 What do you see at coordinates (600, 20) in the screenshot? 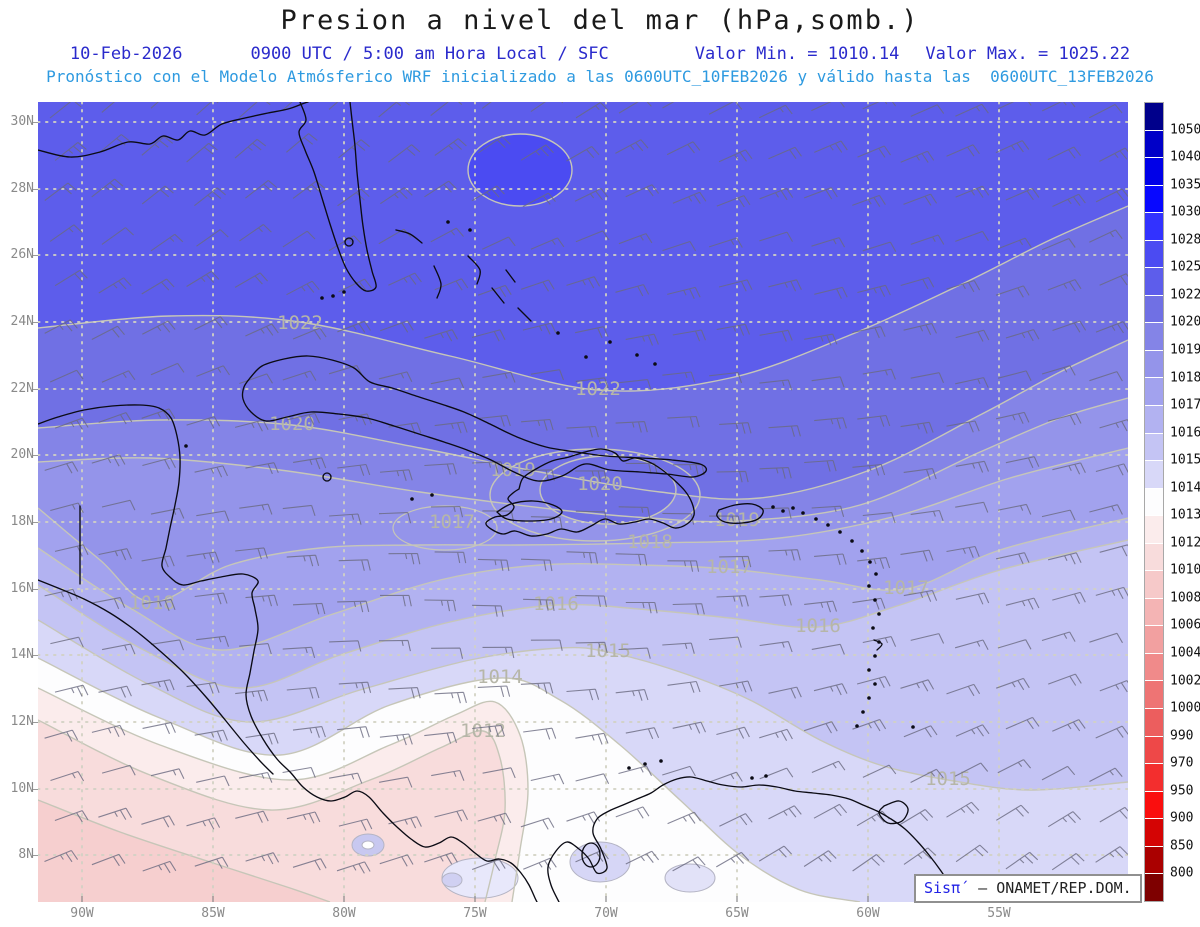
I see `page-title: Presion a nivel del mar (hPa,somb.)` at bounding box center [600, 20].